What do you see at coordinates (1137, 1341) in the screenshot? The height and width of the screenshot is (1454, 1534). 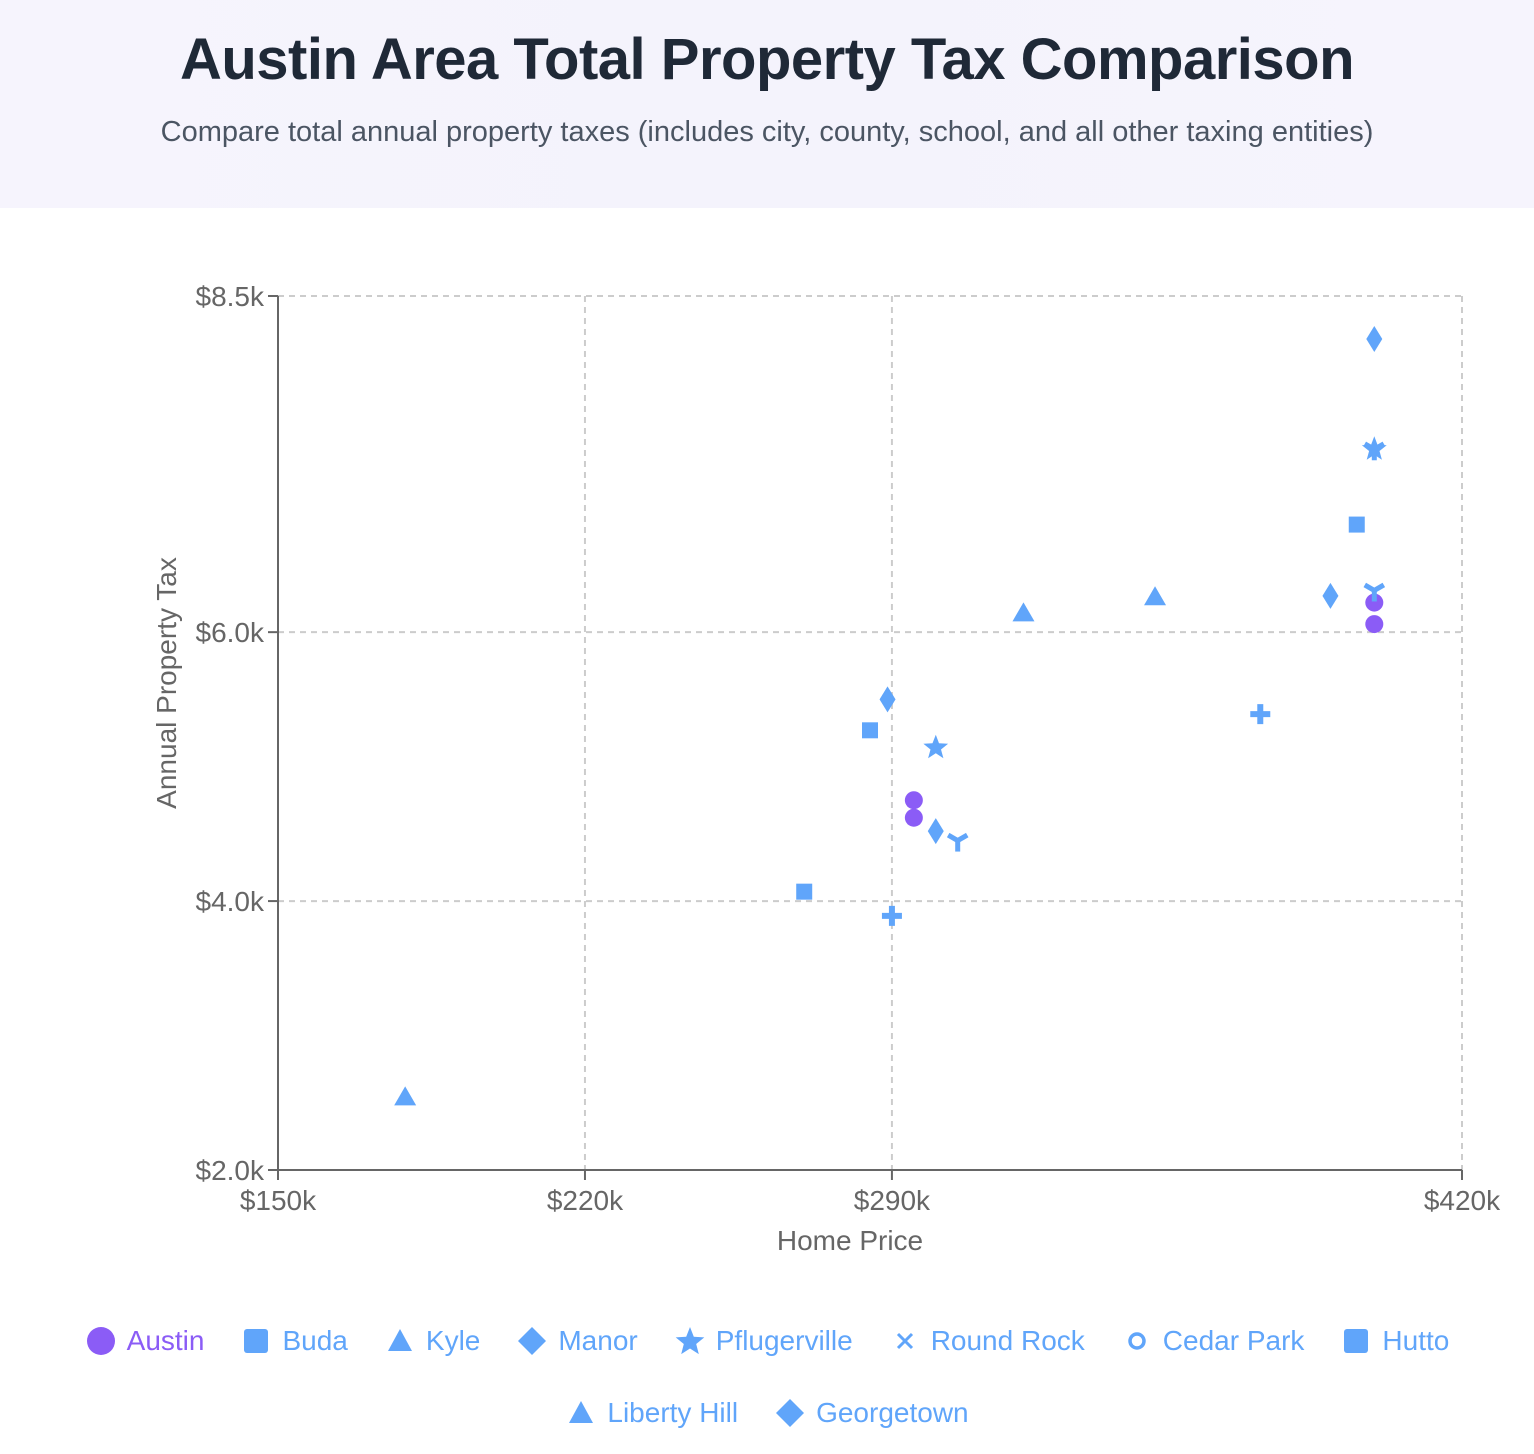 I see `legend-ring-icon` at bounding box center [1137, 1341].